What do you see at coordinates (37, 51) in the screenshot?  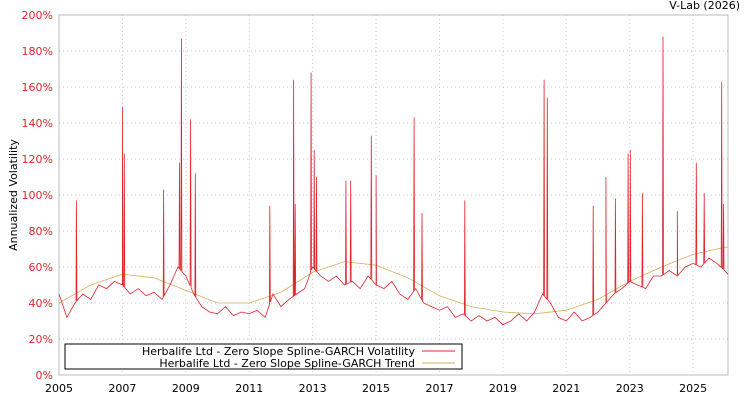 I see `y-tick-label: 180%` at bounding box center [37, 51].